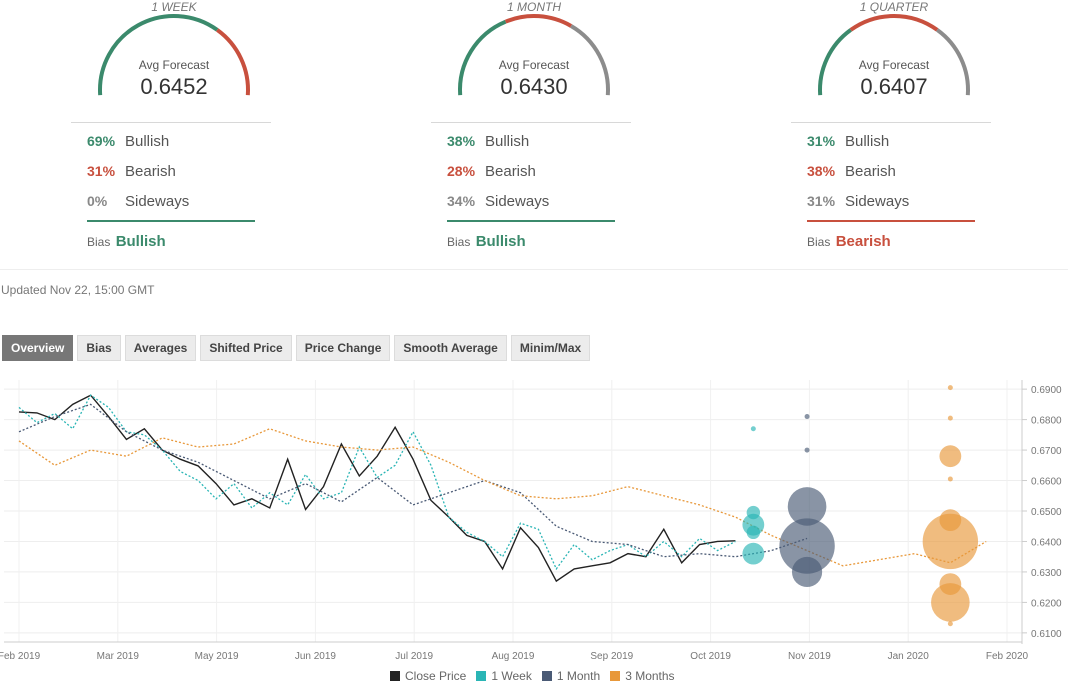 The image size is (1068, 683). I want to click on sideways-percent: 0%, so click(97, 201).